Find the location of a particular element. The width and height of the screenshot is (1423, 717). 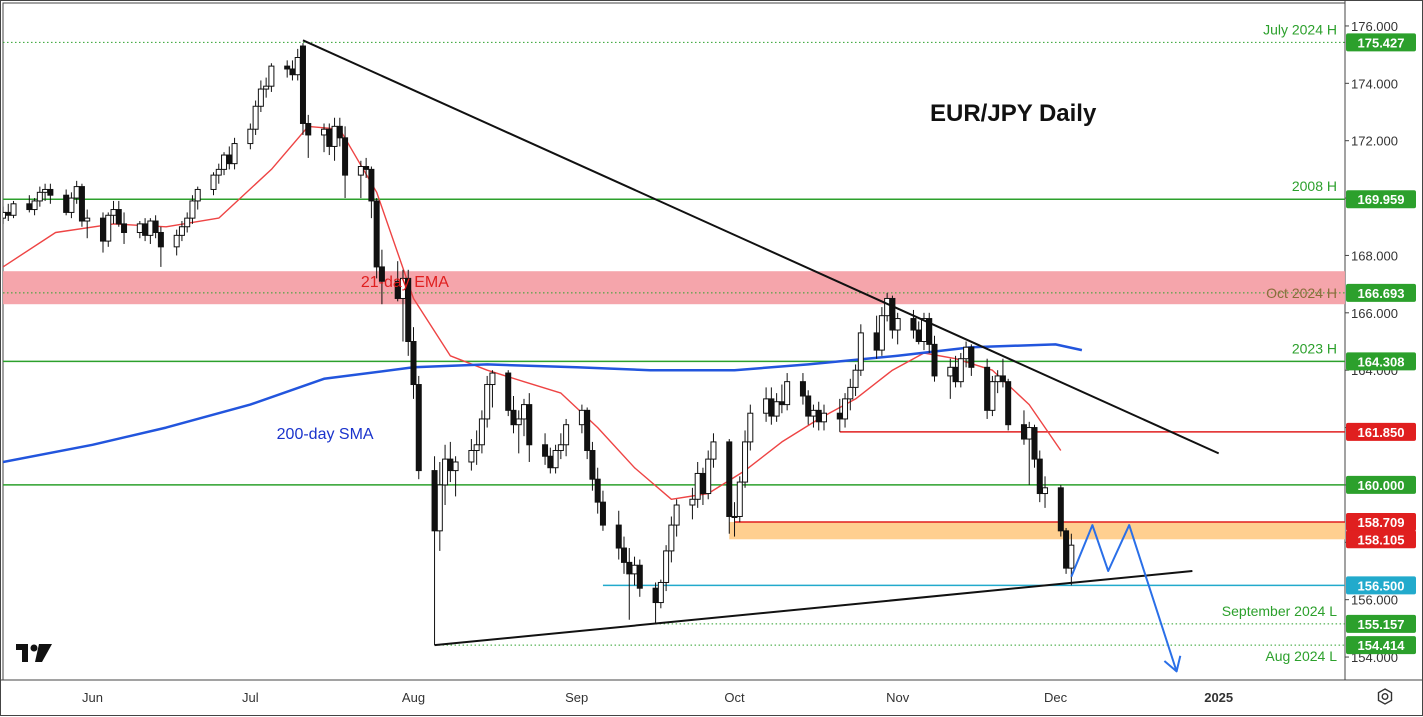

annotation-0: 21-day EMA is located at coordinates (405, 282).